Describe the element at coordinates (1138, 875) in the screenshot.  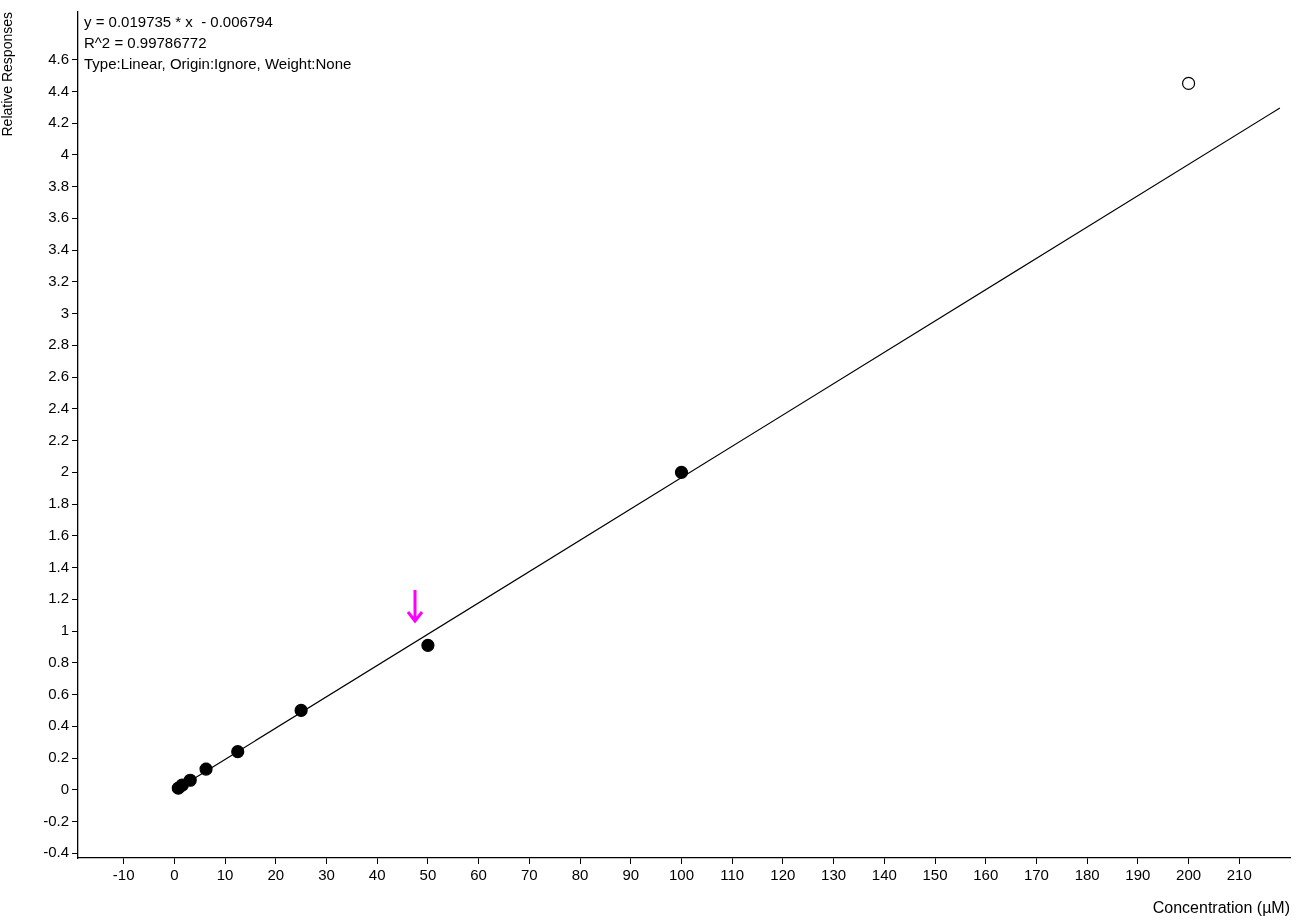
I see `x-tick-label: 190` at that location.